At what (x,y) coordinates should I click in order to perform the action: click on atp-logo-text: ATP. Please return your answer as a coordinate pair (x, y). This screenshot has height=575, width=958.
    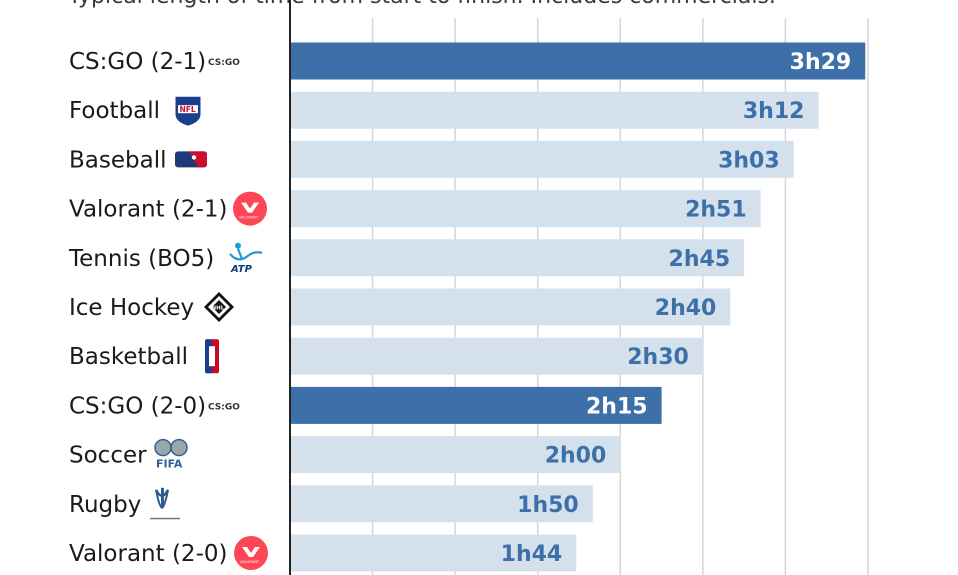
    Looking at the image, I should click on (241, 269).